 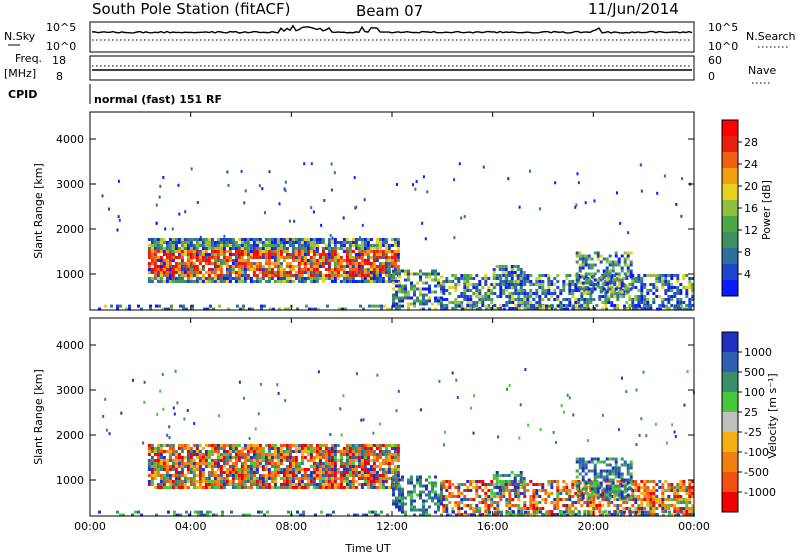 I want to click on power-colorbar-segment, so click(x=730, y=160).